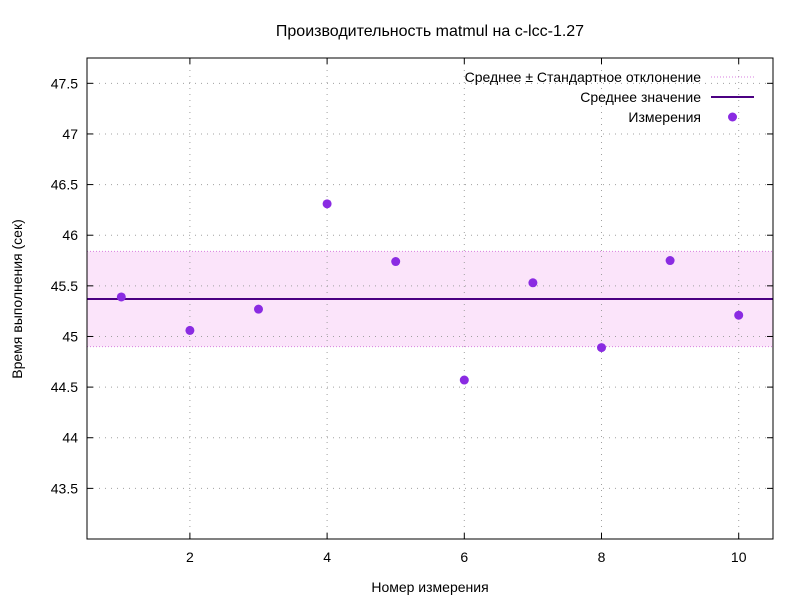 The image size is (800, 600). Describe the element at coordinates (602, 557) in the screenshot. I see `x-tick-label: 8` at that location.